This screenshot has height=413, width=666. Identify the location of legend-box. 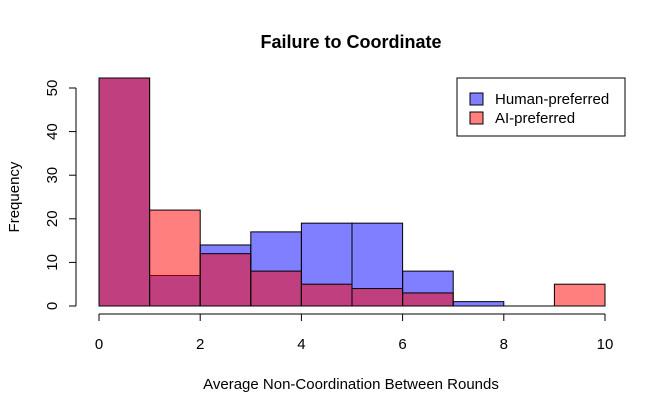
(541, 107).